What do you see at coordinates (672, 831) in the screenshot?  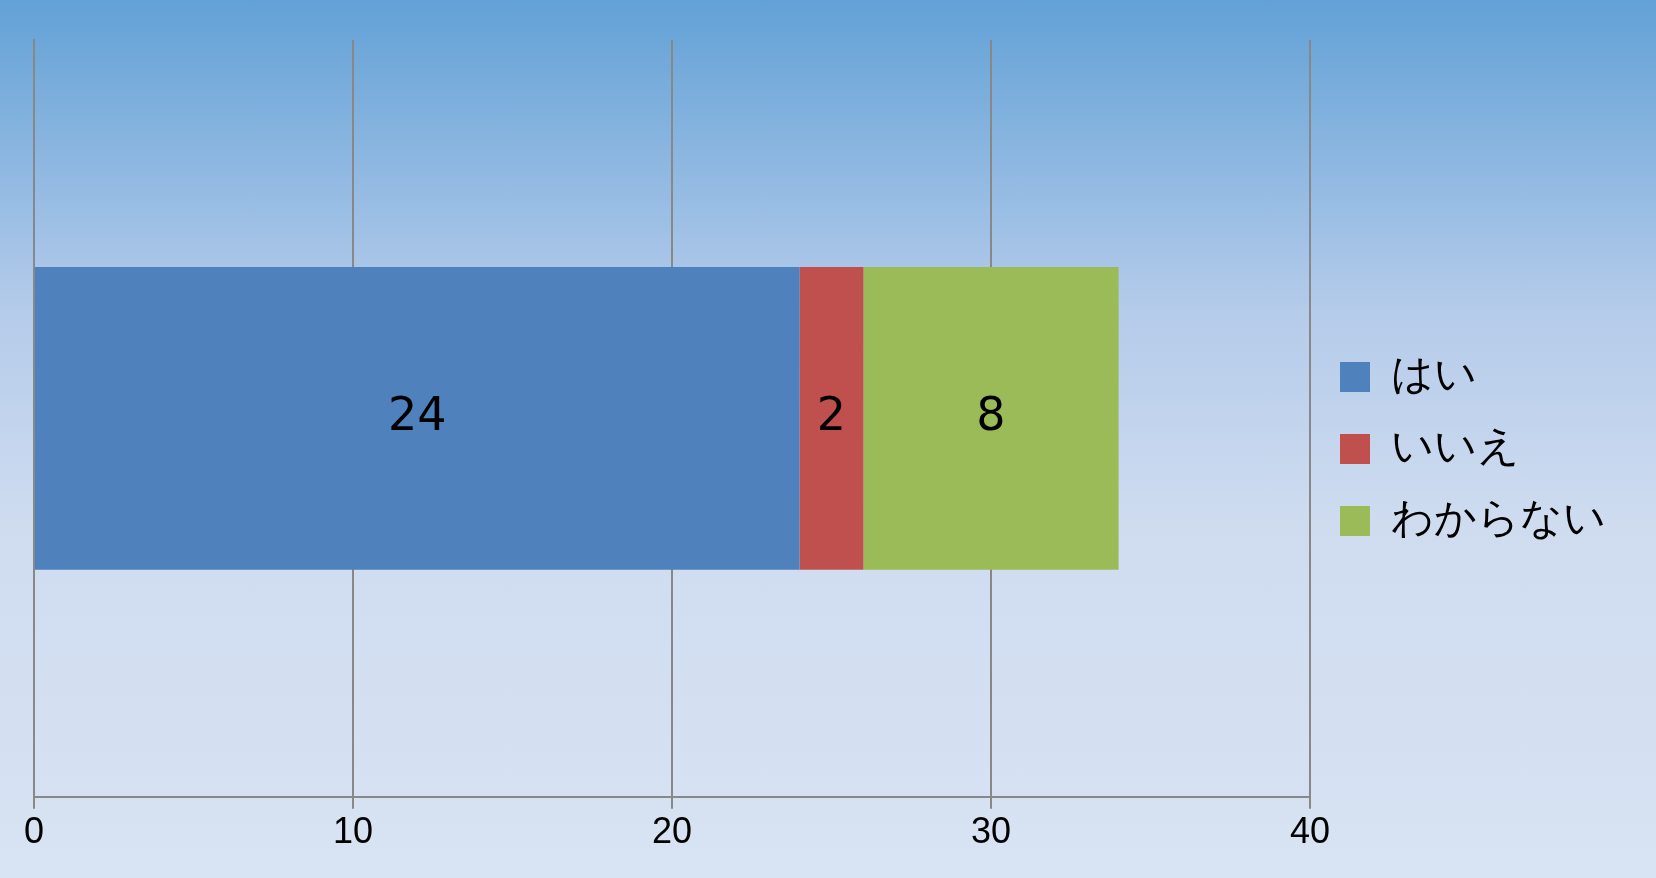 I see `x-tick-label: 20` at bounding box center [672, 831].